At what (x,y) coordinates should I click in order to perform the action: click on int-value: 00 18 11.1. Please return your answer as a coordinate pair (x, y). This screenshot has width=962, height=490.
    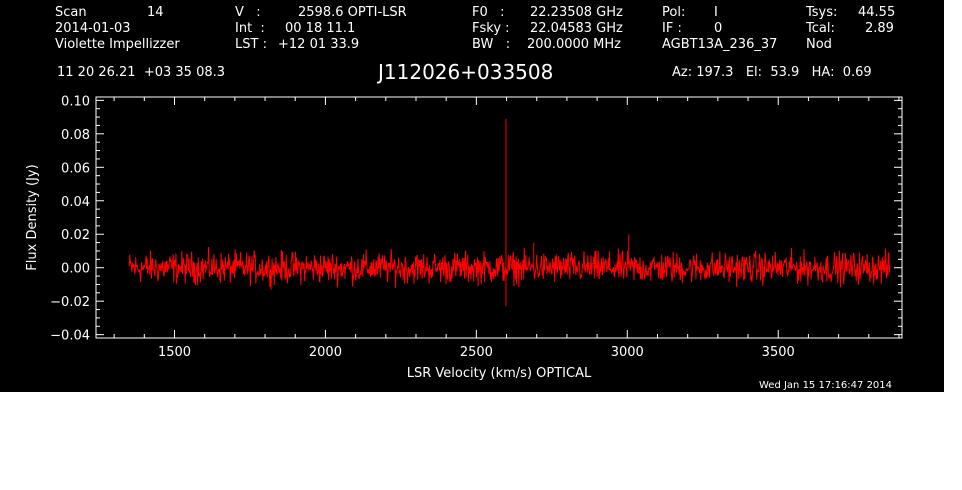
    Looking at the image, I should click on (320, 28).